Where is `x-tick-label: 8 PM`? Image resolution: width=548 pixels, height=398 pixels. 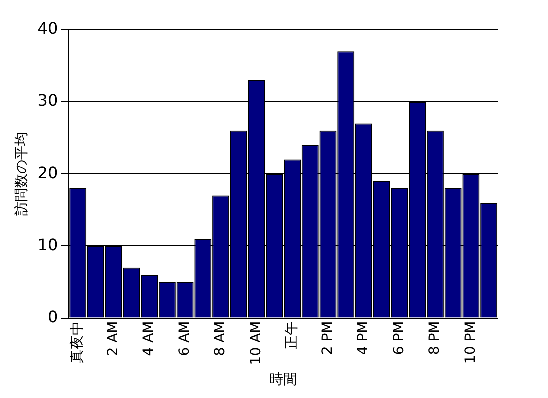
x-tick-label: 8 PM is located at coordinates (435, 338).